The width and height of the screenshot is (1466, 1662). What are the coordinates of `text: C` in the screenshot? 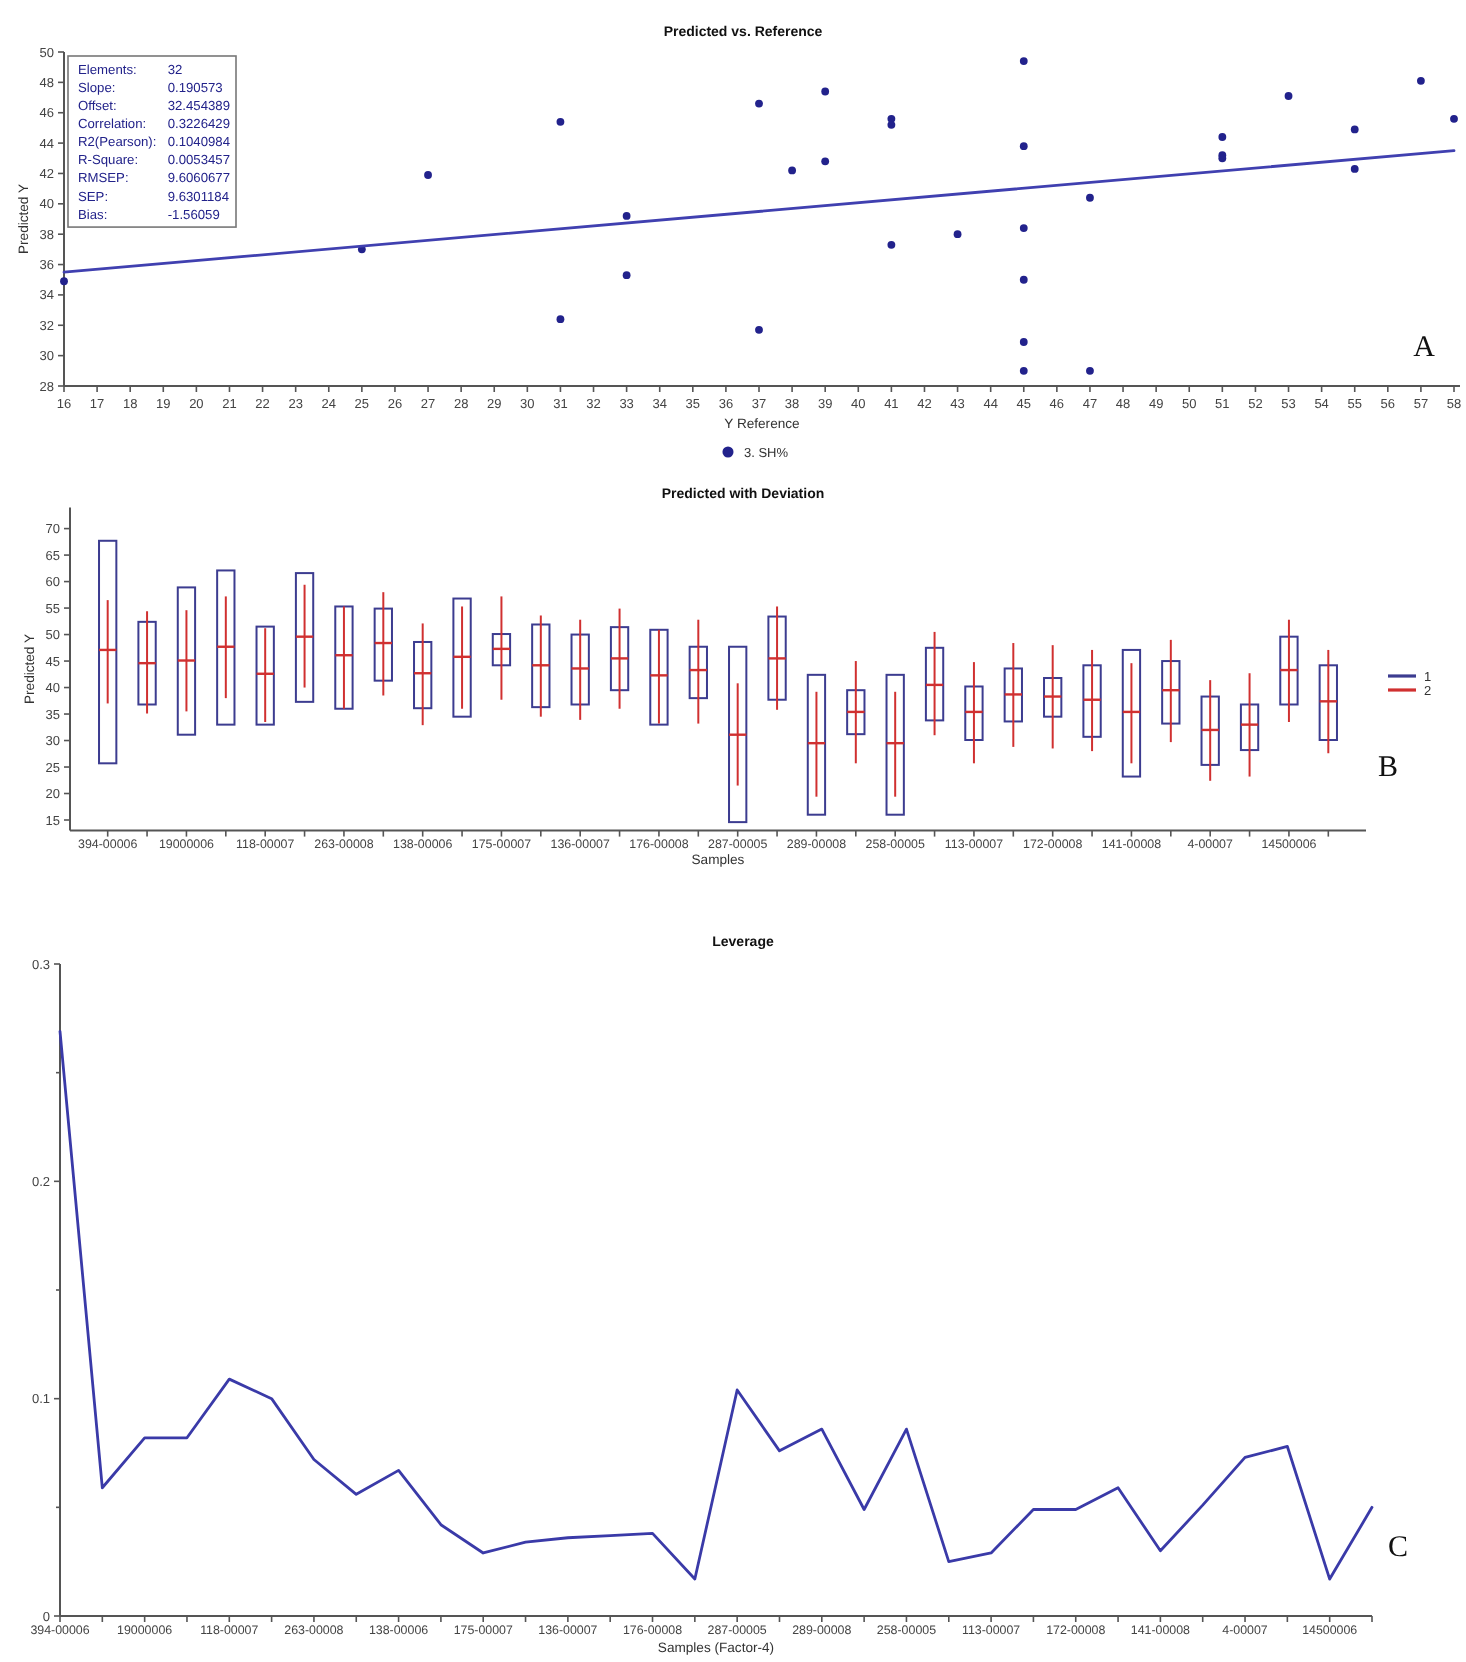 It's located at (1398, 1548).